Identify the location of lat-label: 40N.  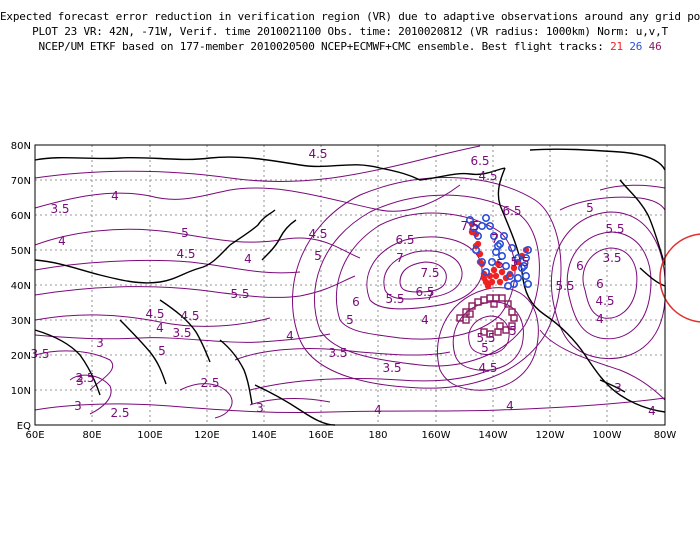
(21, 286).